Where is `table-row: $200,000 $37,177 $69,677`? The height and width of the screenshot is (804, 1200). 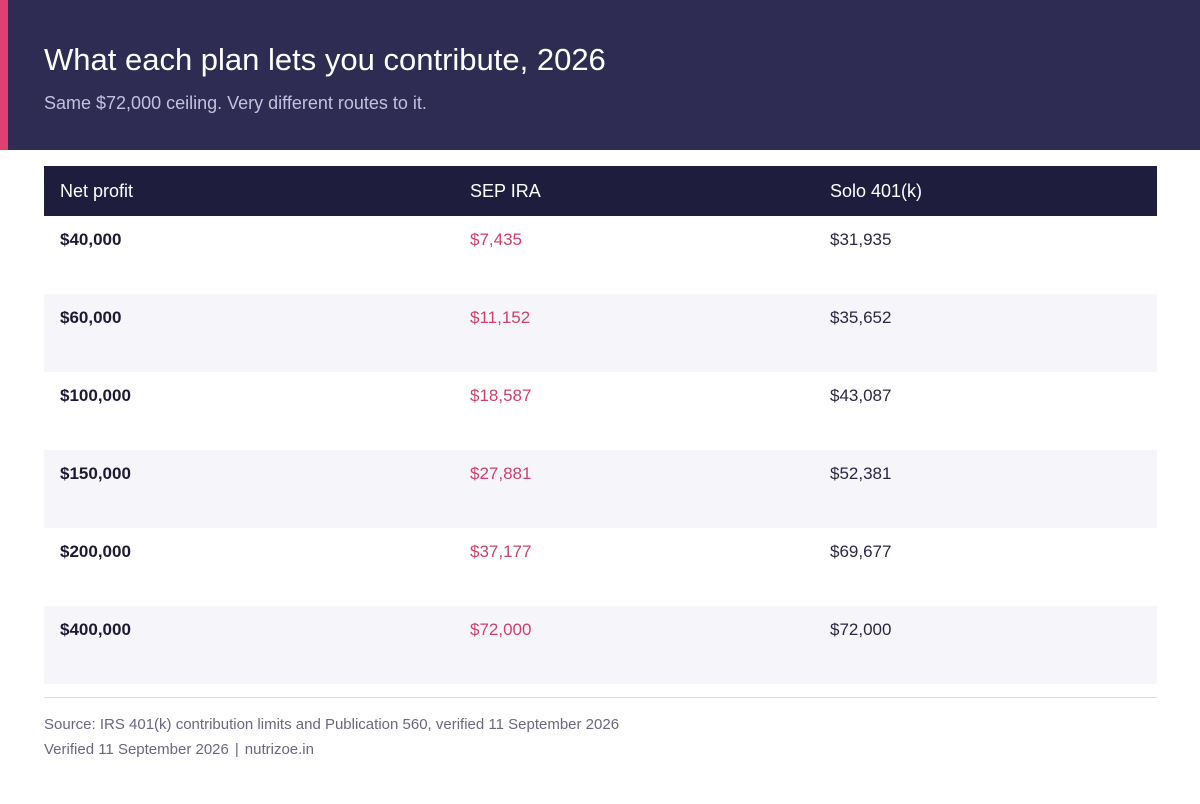 table-row: $200,000 $37,177 $69,677 is located at coordinates (600, 567).